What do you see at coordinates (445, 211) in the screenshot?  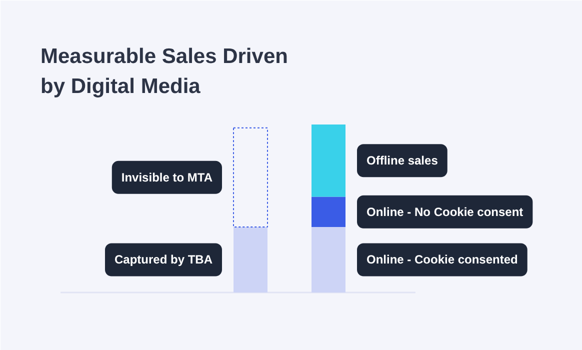 I see `series-label: Online - No Cookie consent` at bounding box center [445, 211].